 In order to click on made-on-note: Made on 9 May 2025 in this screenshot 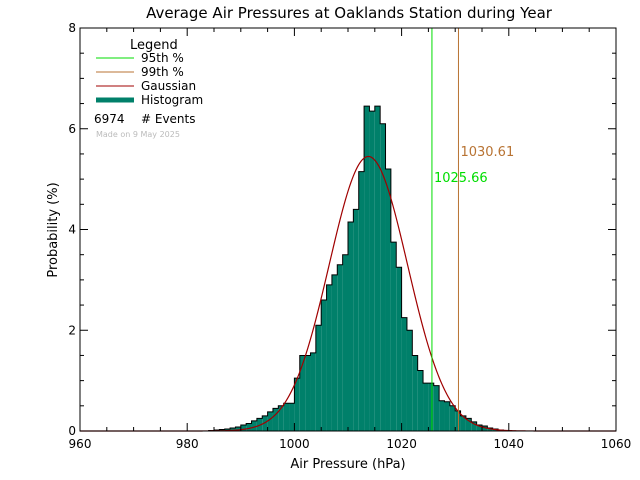, I will do `click(138, 134)`.